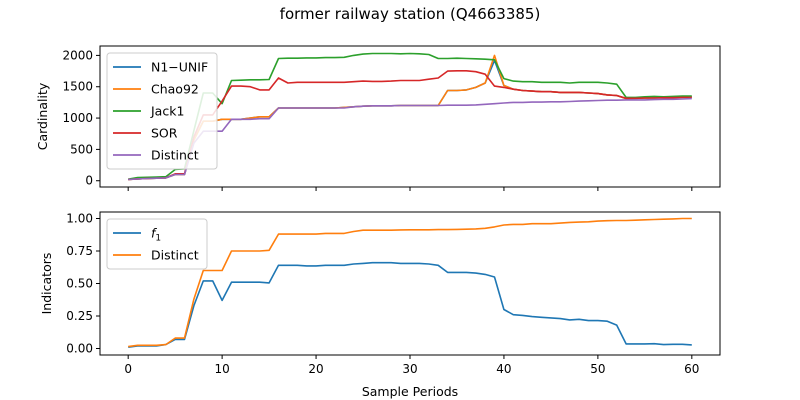  I want to click on legend-entry: SOR, so click(164, 133).